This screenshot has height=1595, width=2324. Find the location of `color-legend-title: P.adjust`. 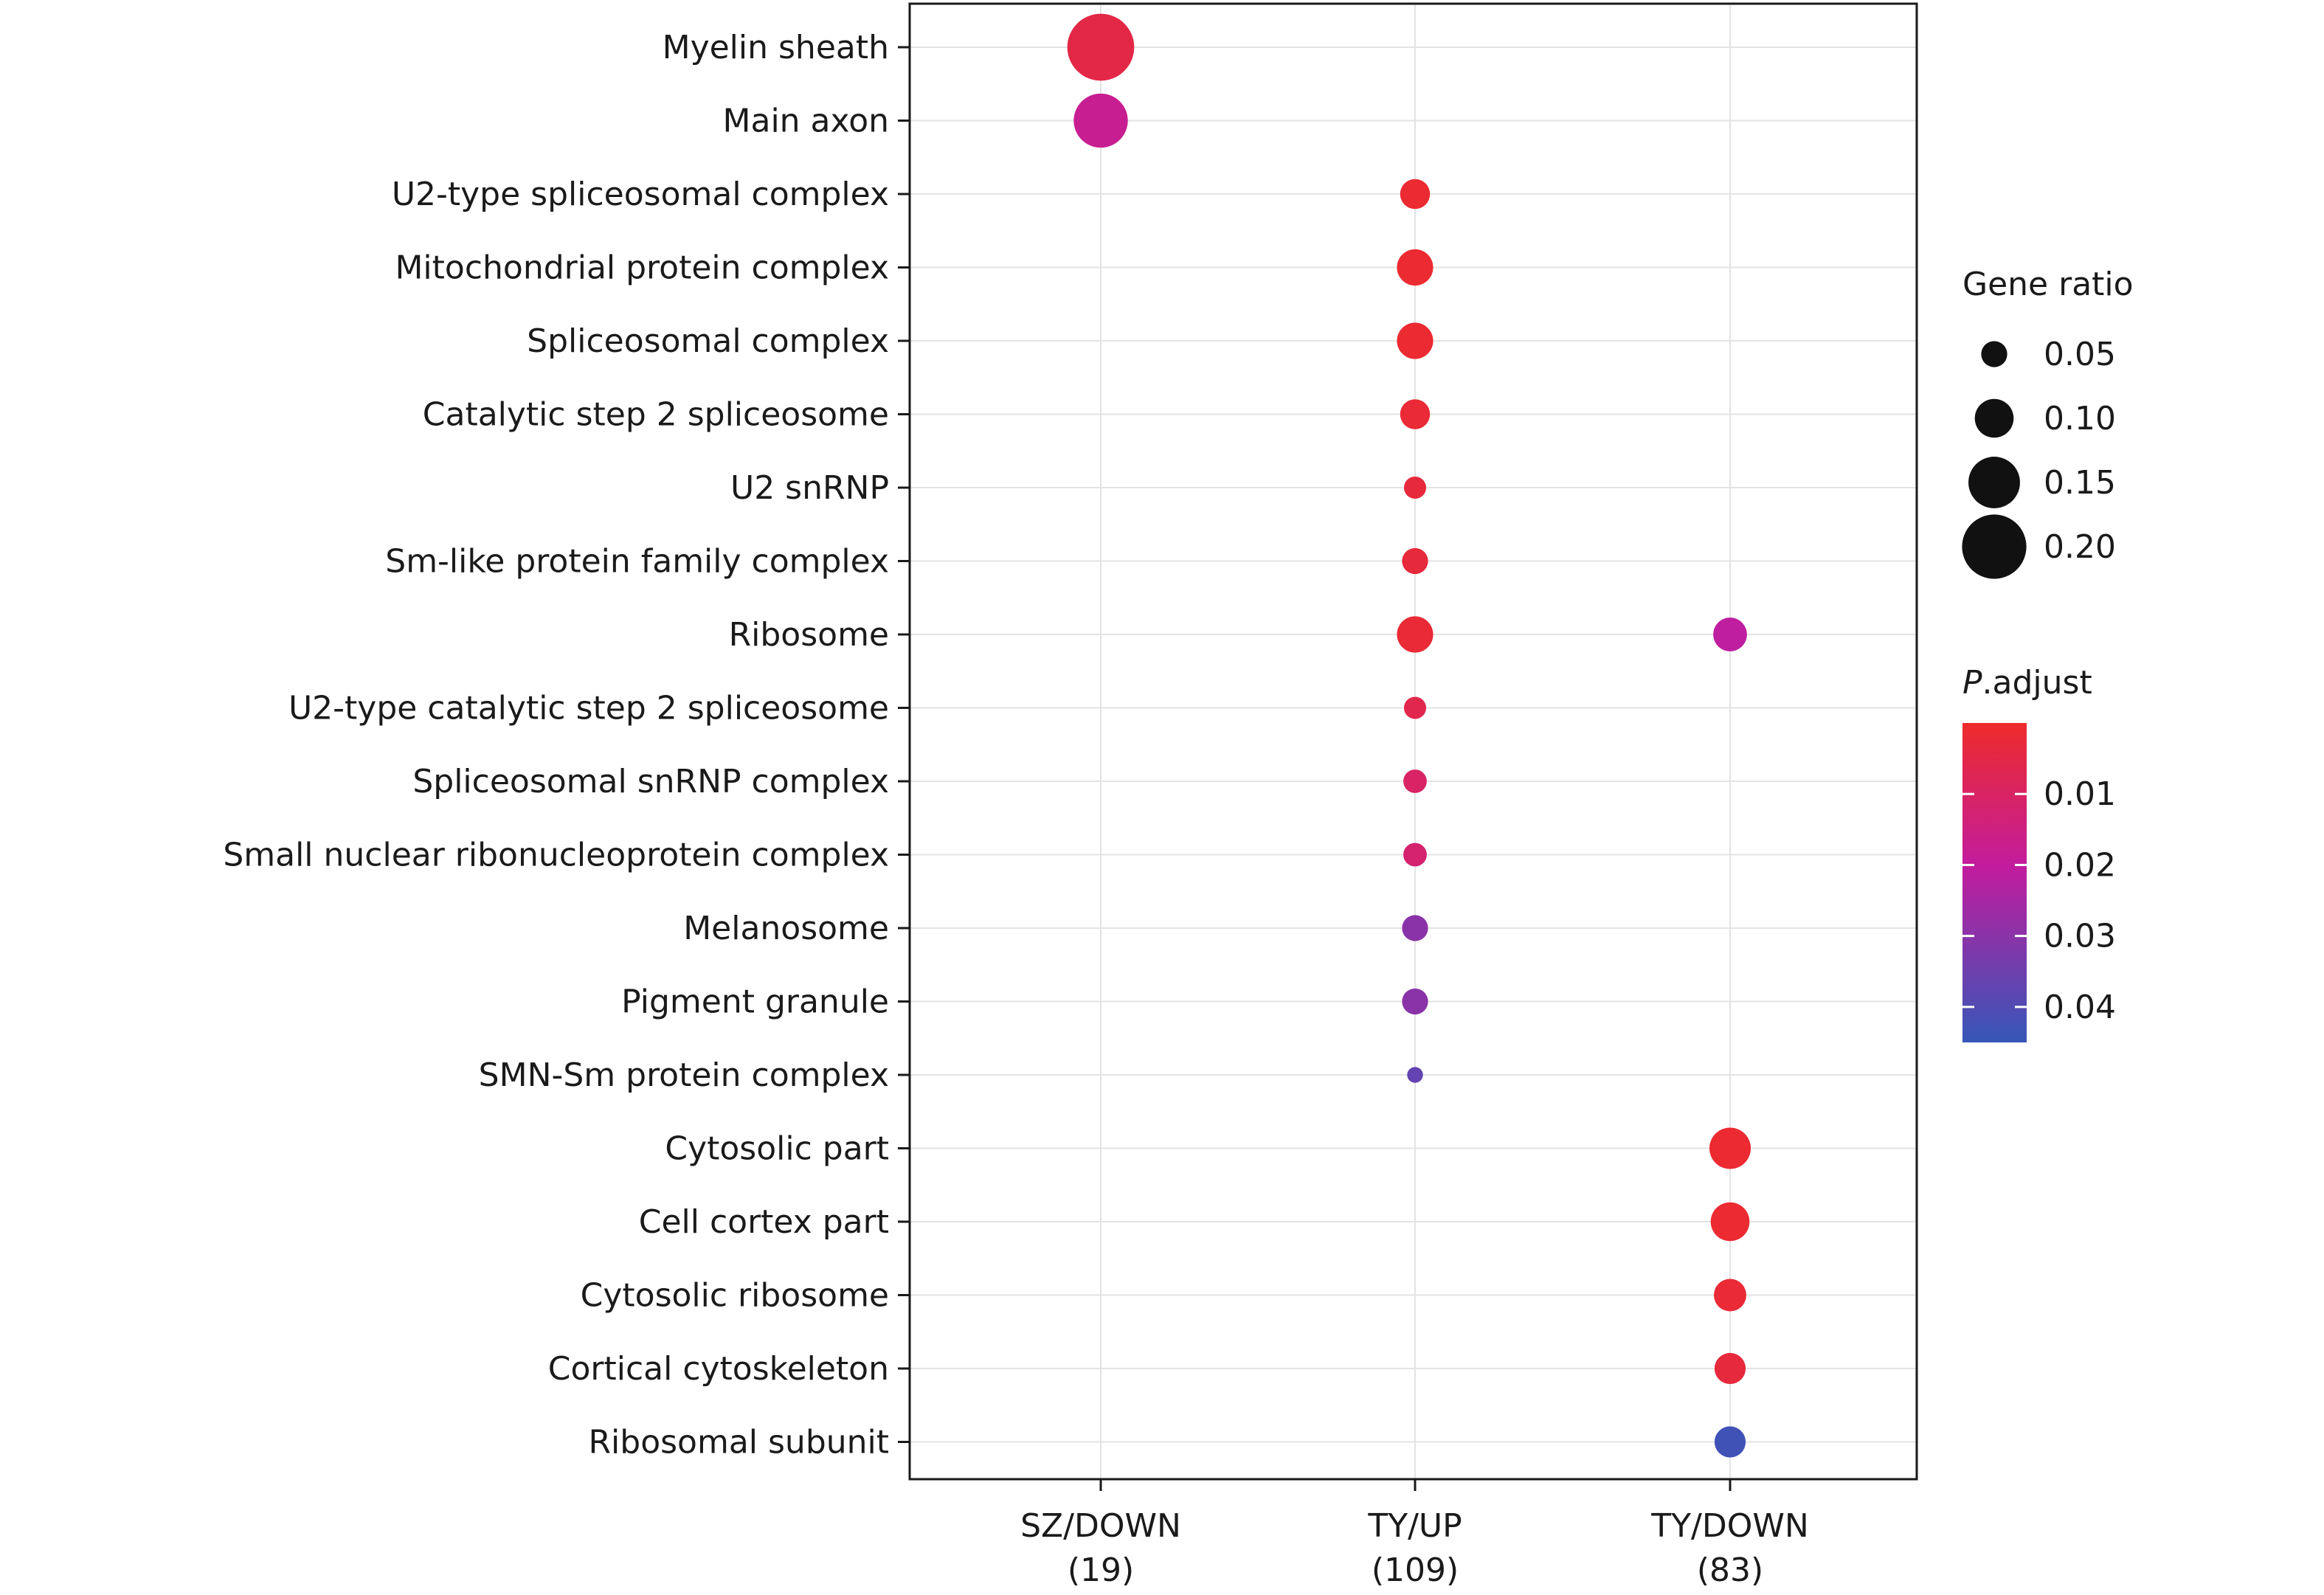

color-legend-title: P.adjust is located at coordinates (2027, 683).